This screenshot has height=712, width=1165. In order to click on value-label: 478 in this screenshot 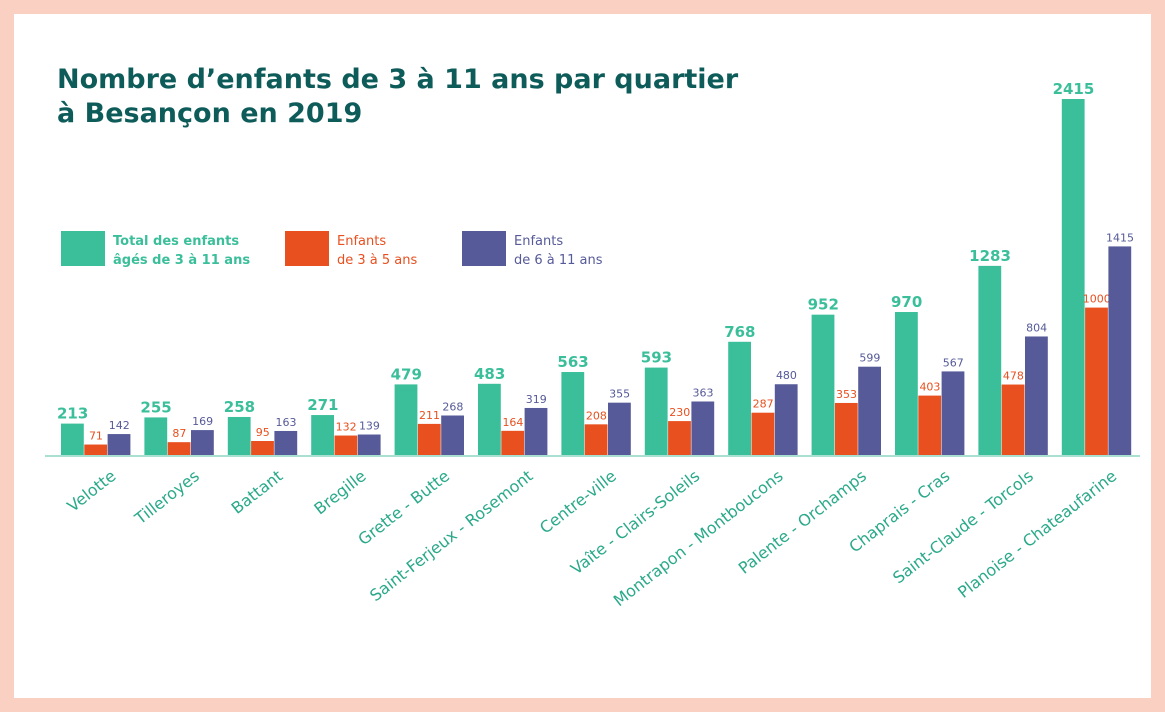, I will do `click(1013, 376)`.